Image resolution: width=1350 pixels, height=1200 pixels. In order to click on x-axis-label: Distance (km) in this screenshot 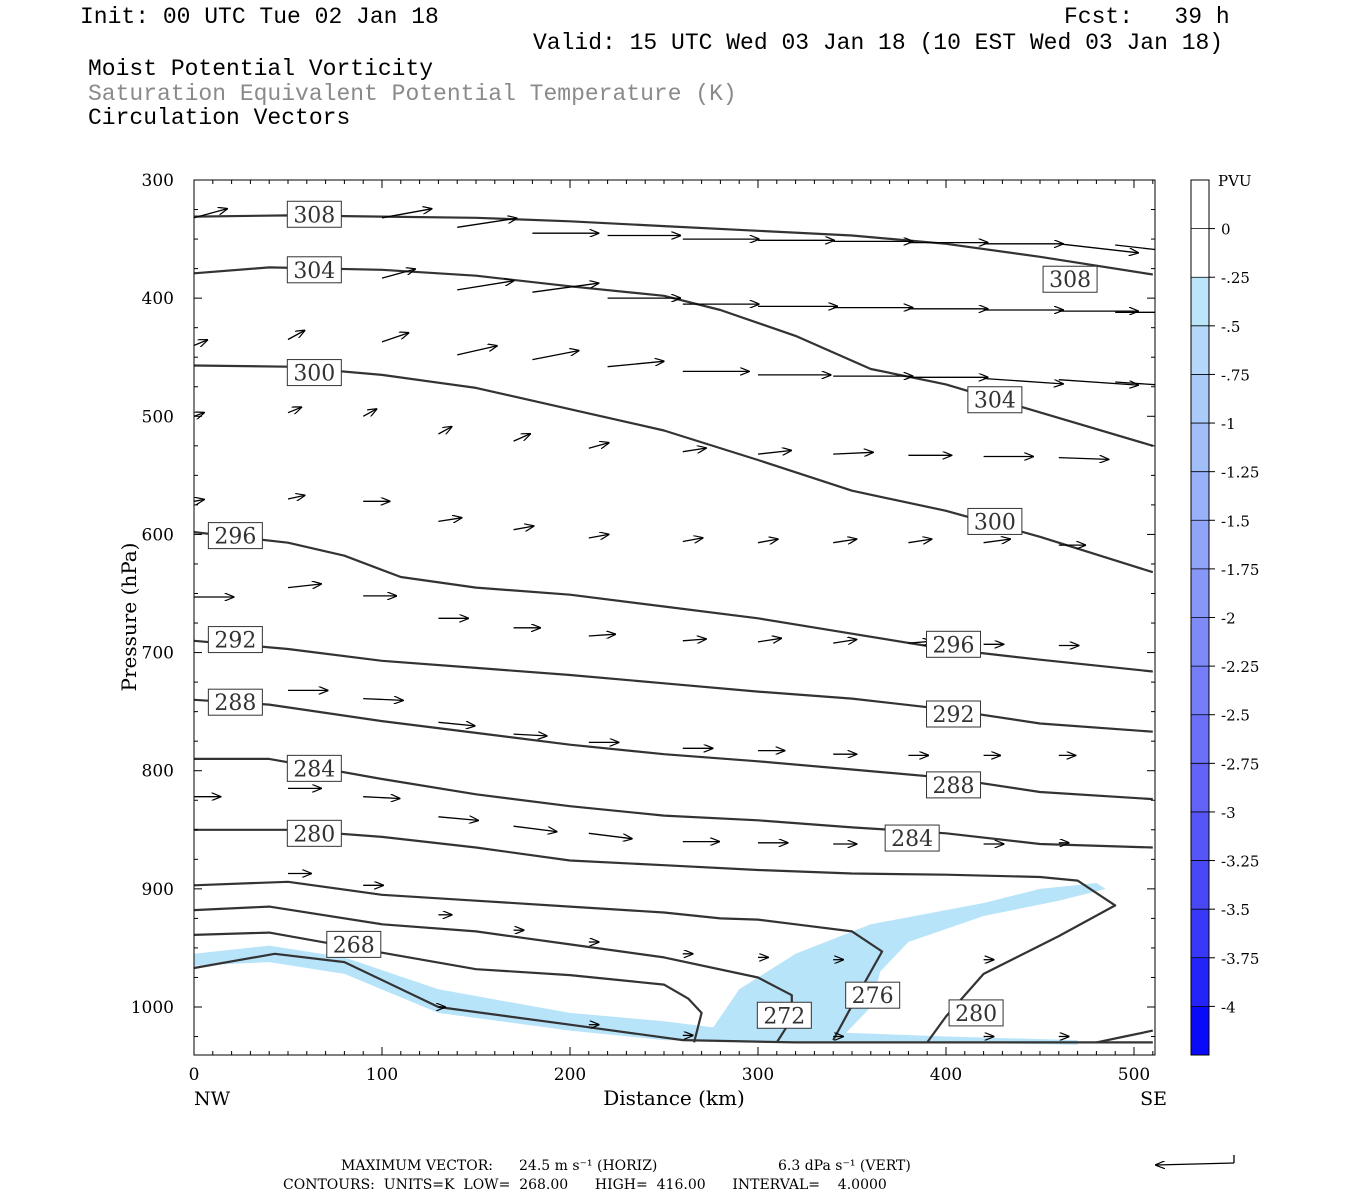, I will do `click(674, 1098)`.